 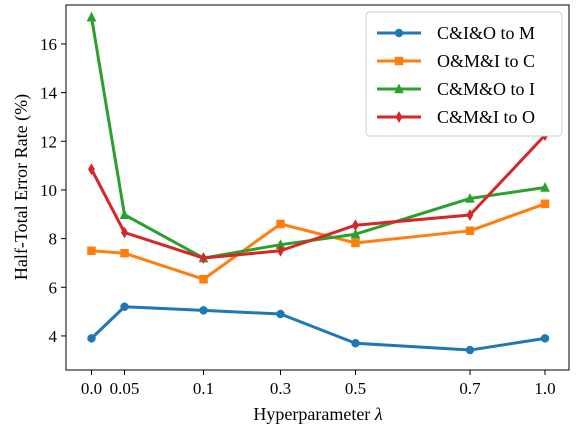 I want to click on x-axis-label: Hyperparameter λ, so click(x=317, y=414).